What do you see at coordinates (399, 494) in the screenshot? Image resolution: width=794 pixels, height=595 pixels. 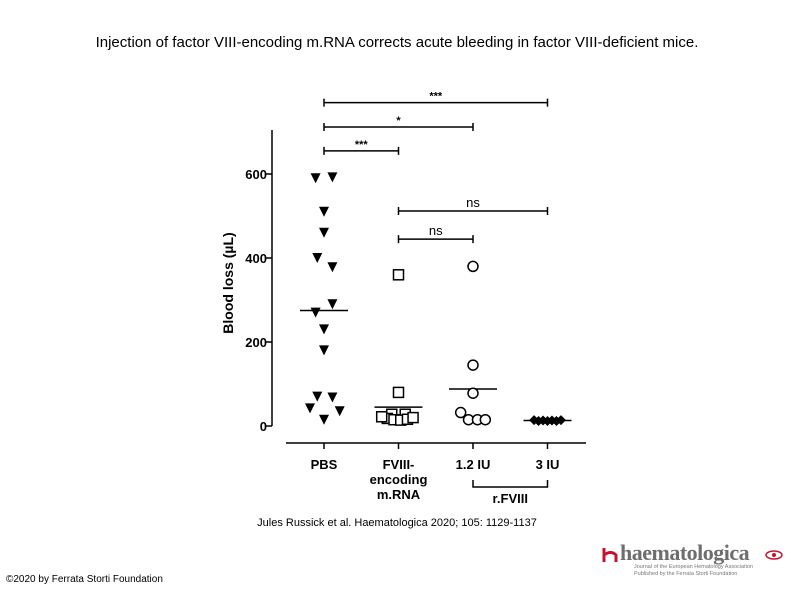 I see `x-tick-label: m.RNA` at bounding box center [399, 494].